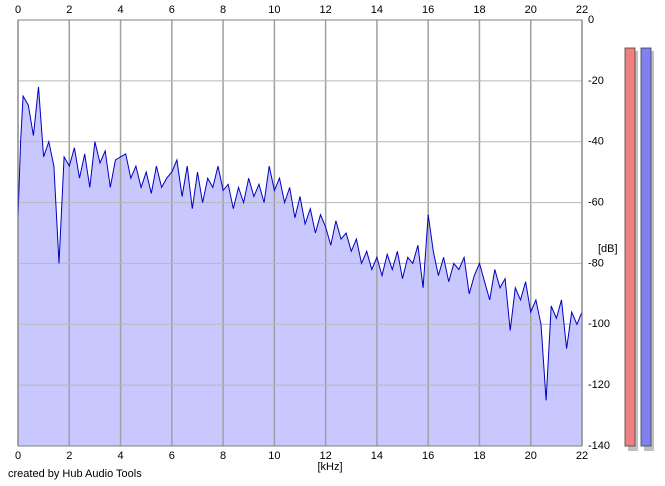  Describe the element at coordinates (18, 456) in the screenshot. I see `x-tick-label: 0` at that location.